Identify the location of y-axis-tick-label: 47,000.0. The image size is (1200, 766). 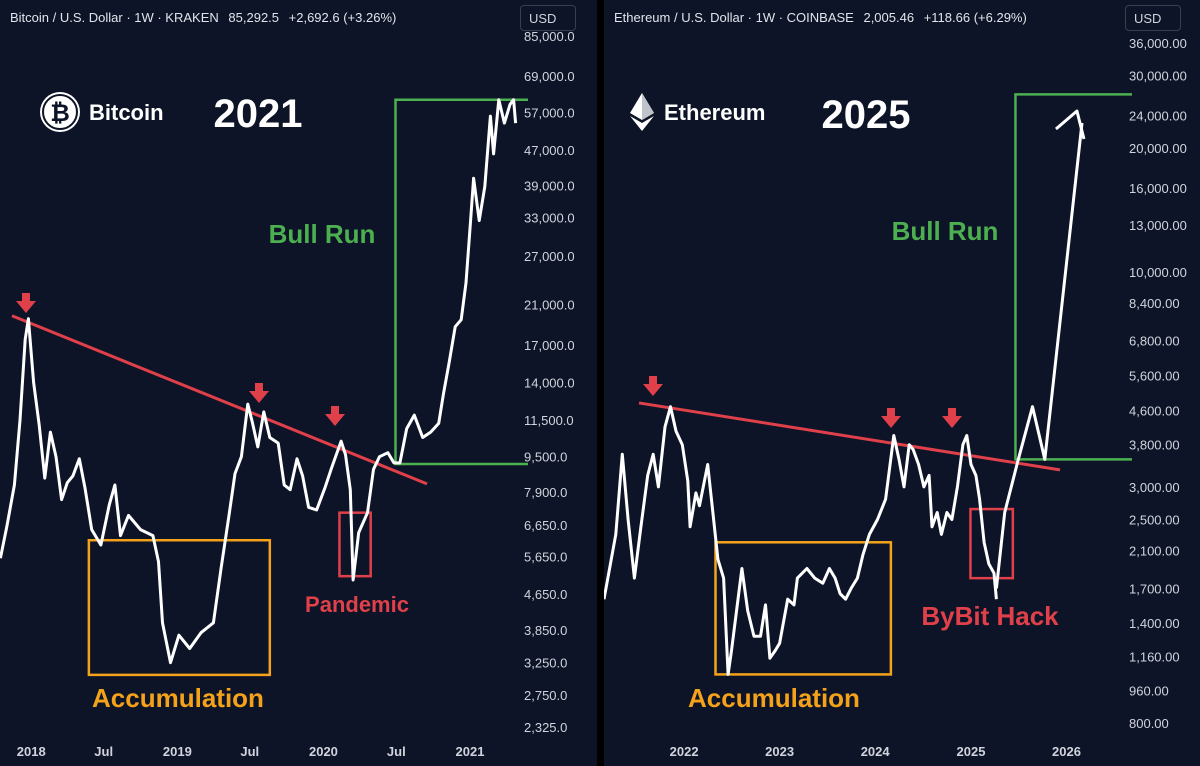
(549, 150).